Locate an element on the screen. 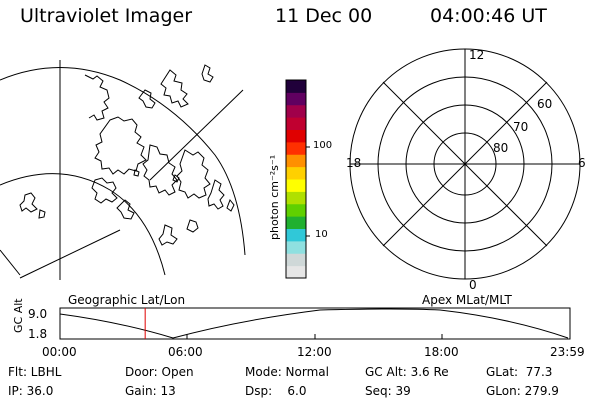  altitude-ytick-bottom: 1.8 is located at coordinates (38, 334).